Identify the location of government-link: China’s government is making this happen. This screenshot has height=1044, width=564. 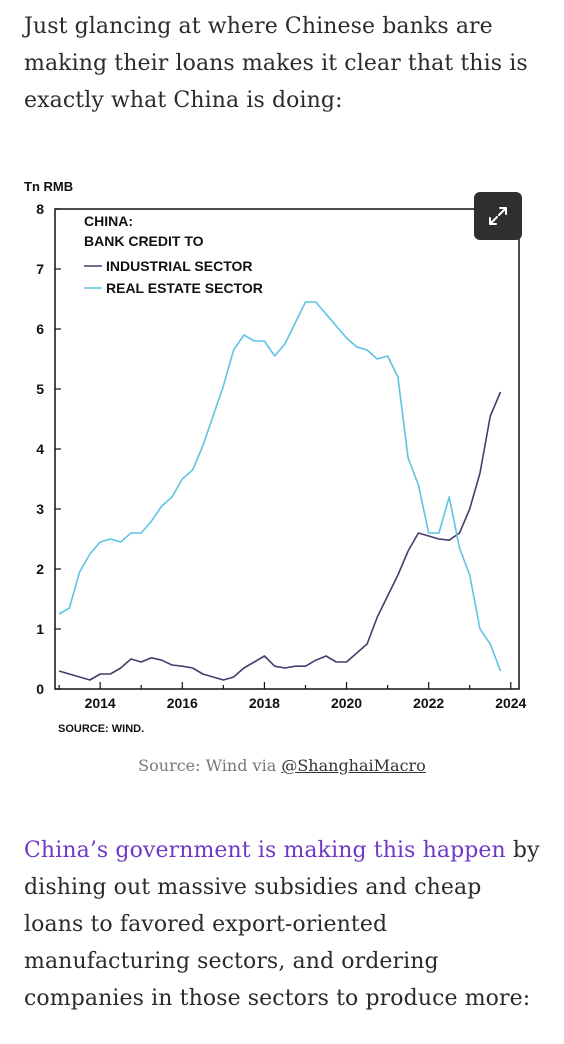
(265, 850).